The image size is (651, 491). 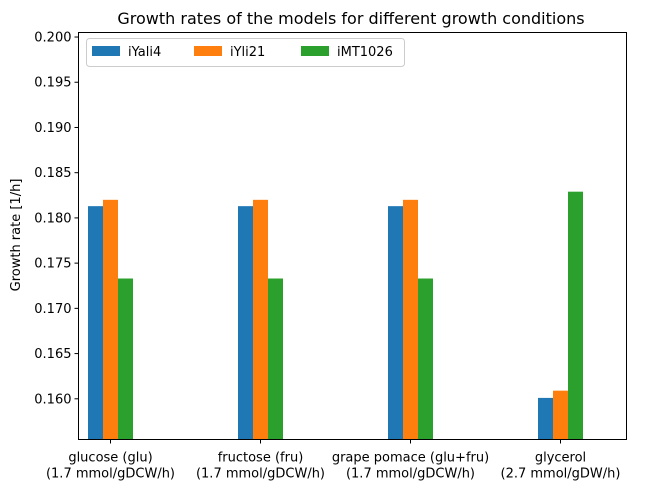 I want to click on y-tick-label: 0.185, so click(x=52, y=173).